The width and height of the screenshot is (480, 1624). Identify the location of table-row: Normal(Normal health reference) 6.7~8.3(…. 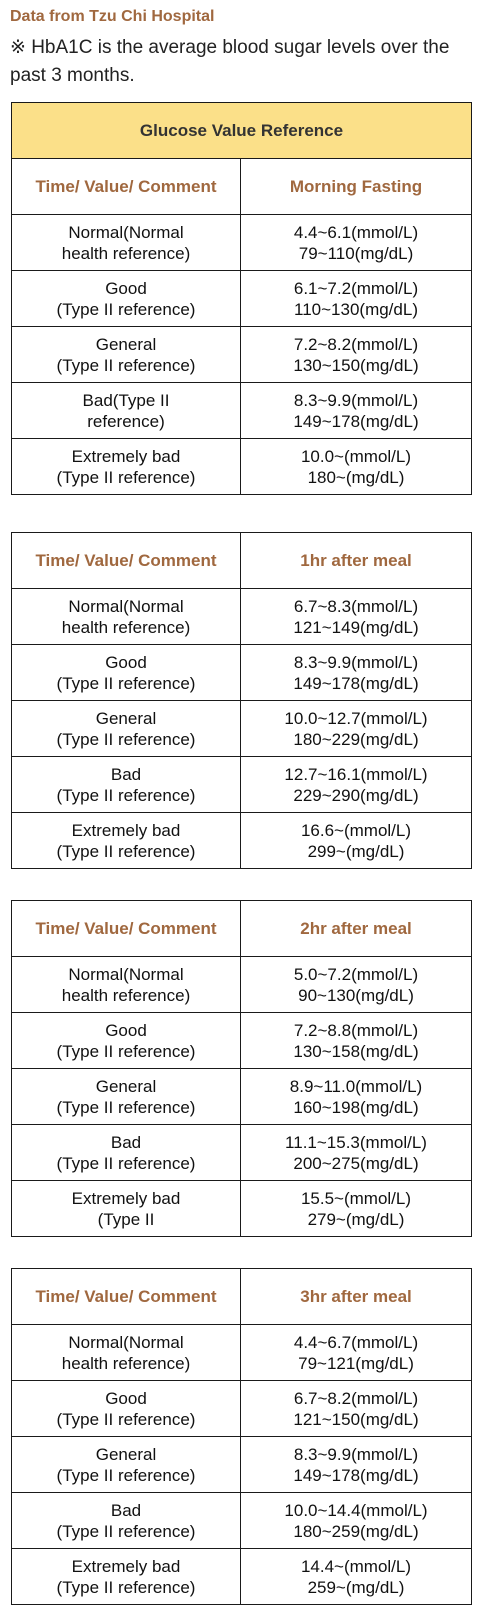
(241, 616).